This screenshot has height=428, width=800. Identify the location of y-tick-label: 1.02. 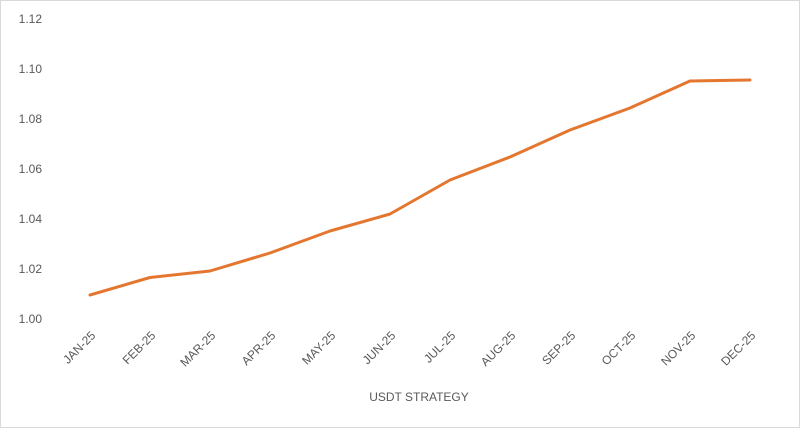
(31, 269).